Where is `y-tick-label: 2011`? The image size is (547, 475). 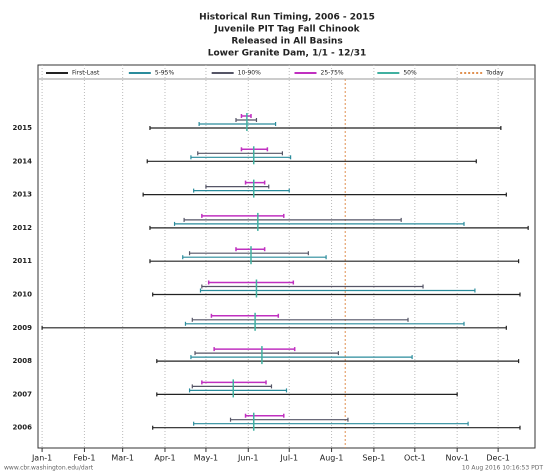 y-tick-label: 2011 is located at coordinates (23, 261).